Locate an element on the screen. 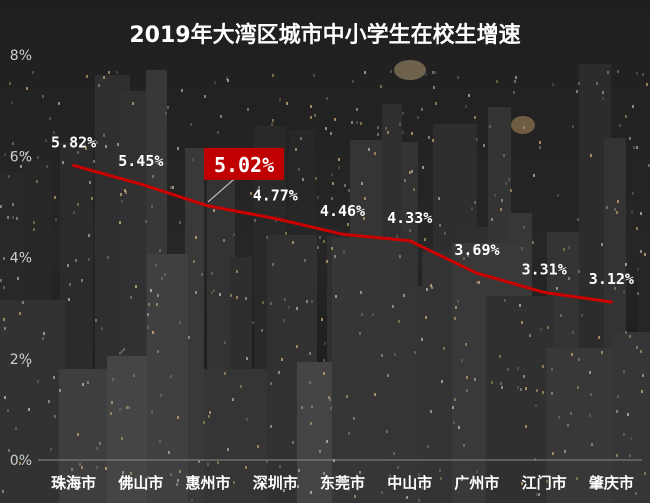 This screenshot has height=503, width=650. x-tick-label: 佛山市 is located at coordinates (140, 483).